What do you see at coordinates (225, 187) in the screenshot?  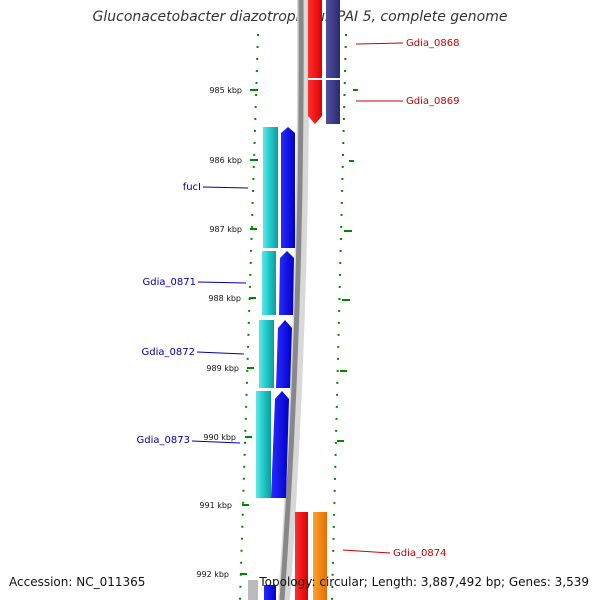 I see `label-leader-fuci` at bounding box center [225, 187].